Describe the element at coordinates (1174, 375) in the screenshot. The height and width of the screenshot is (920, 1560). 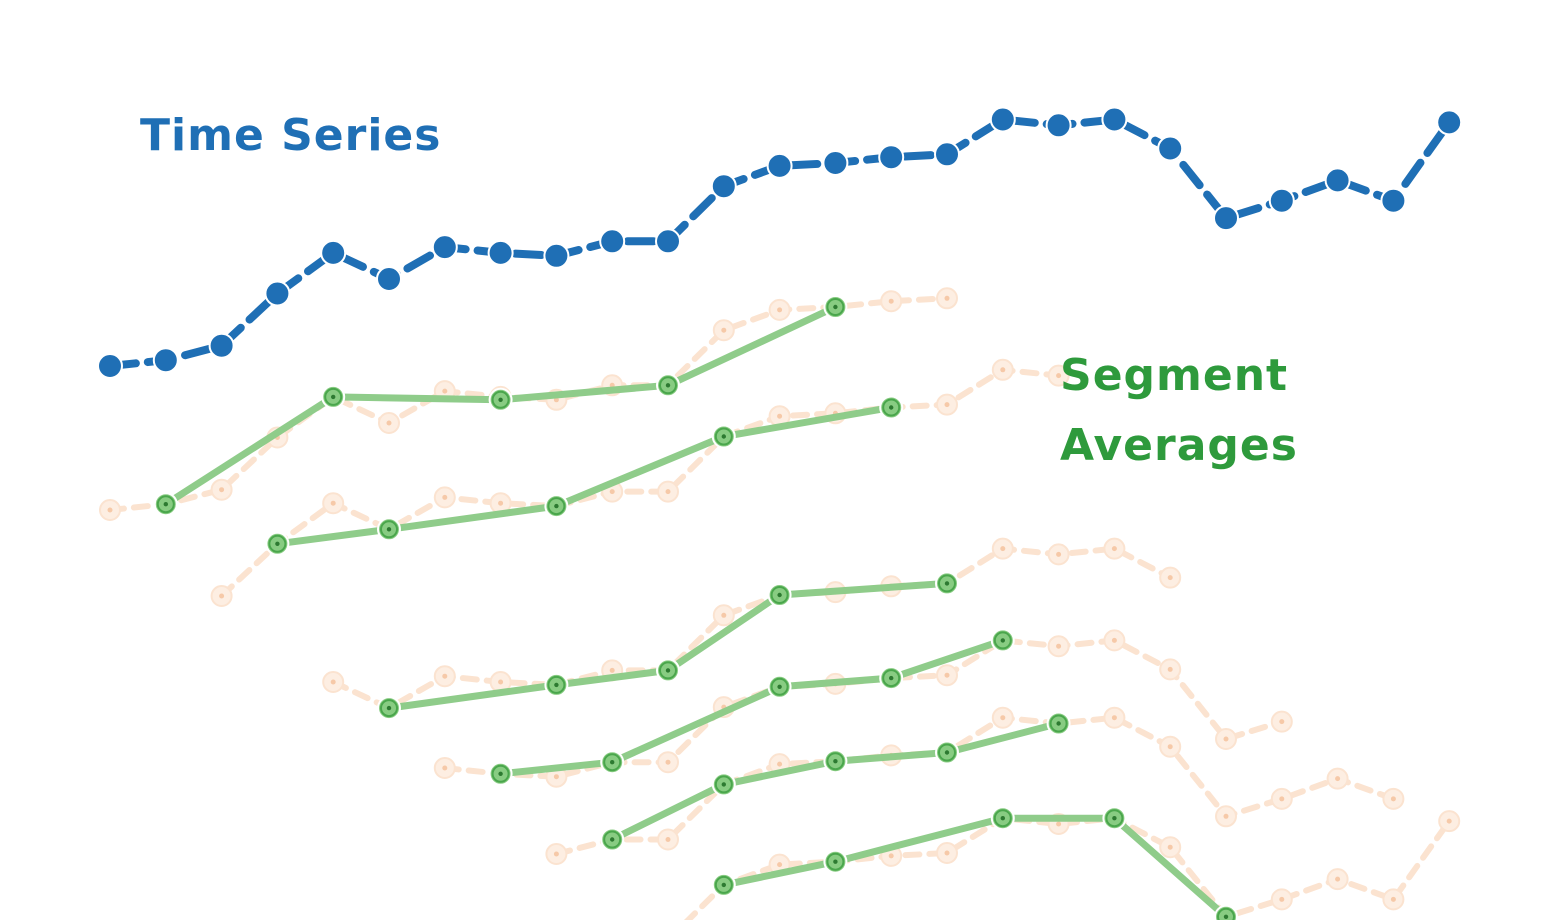
I see `segment-averages-label-line1: Segment` at that location.